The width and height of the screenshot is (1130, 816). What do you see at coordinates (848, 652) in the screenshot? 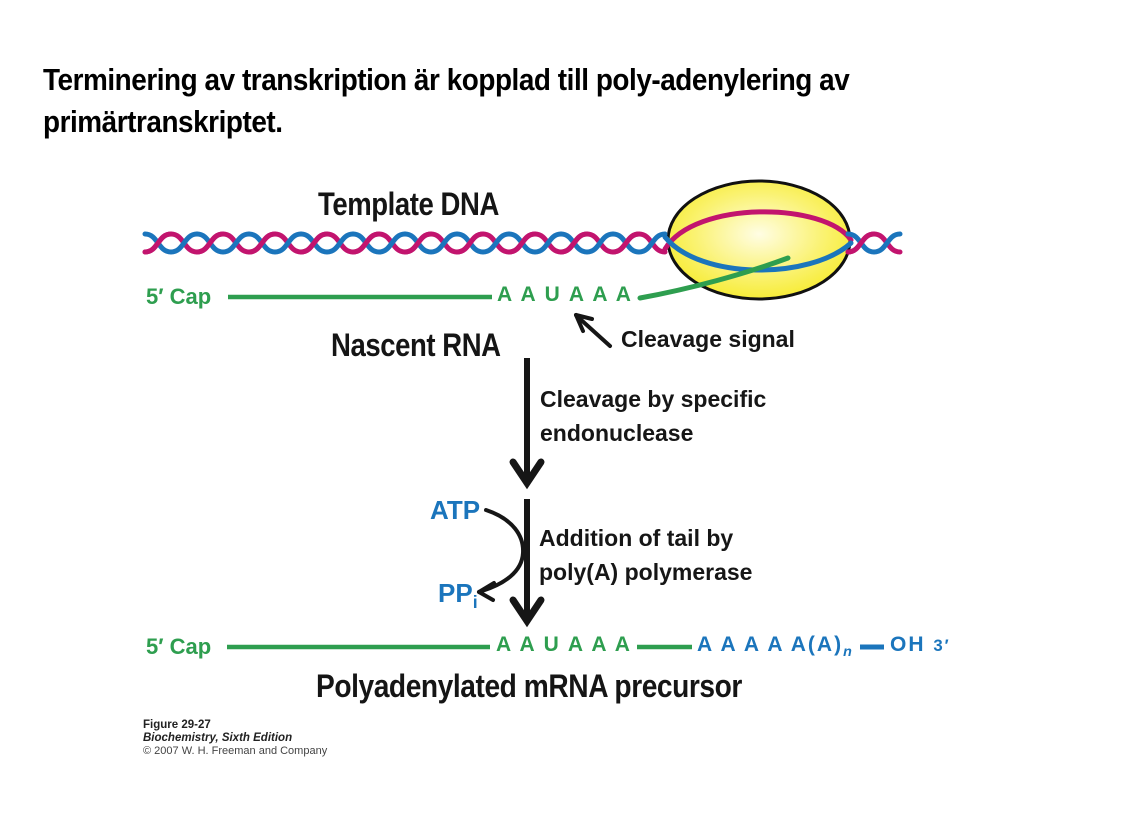
I see `polya-subscript: n` at bounding box center [848, 652].